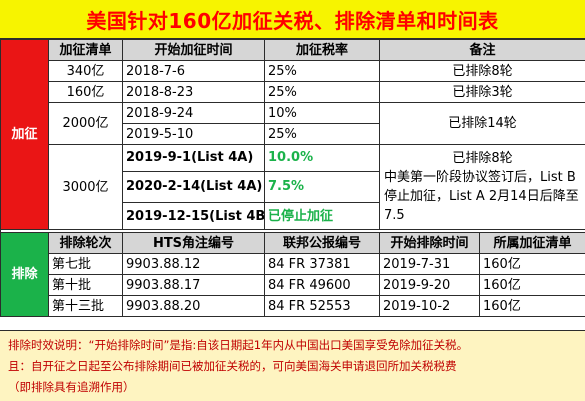 This screenshot has height=401, width=585. What do you see at coordinates (482, 158) in the screenshot?
I see `note-line: 已排除8轮` at bounding box center [482, 158].